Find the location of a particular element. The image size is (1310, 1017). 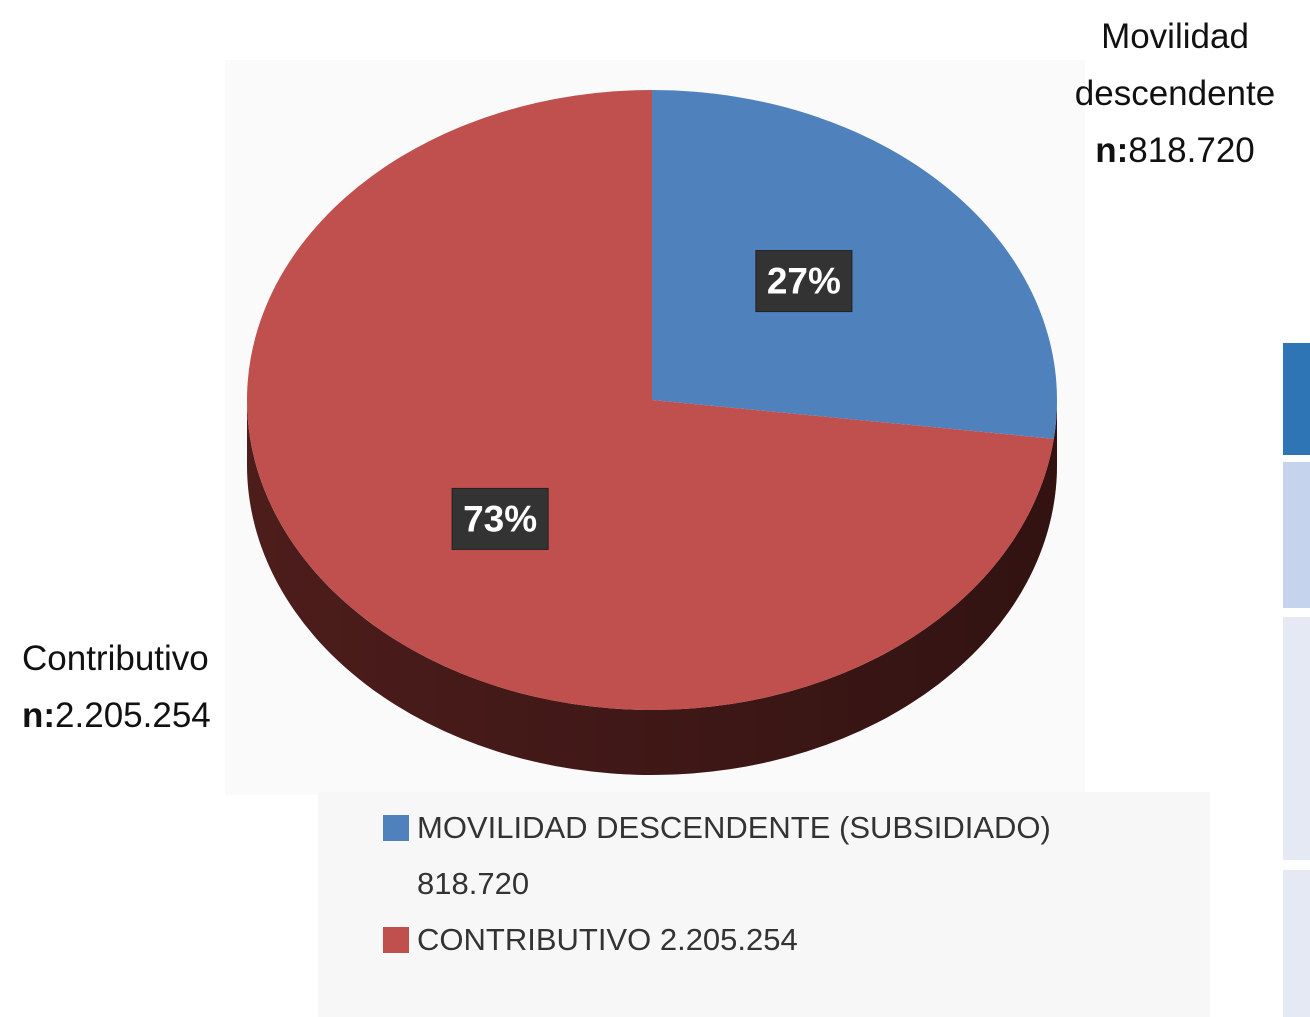

data-label-text: 27% is located at coordinates (804, 281).